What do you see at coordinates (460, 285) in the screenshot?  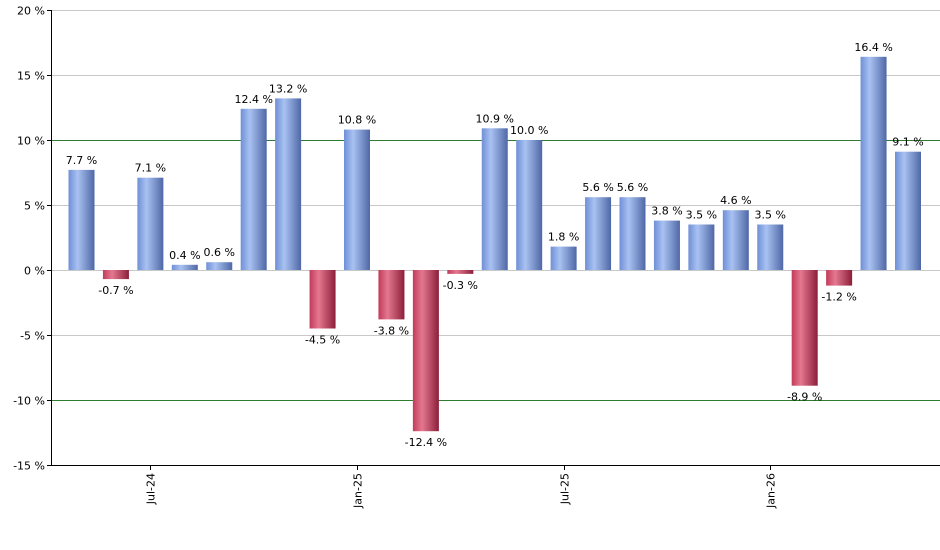 I see `data-label: -0.3 %` at bounding box center [460, 285].